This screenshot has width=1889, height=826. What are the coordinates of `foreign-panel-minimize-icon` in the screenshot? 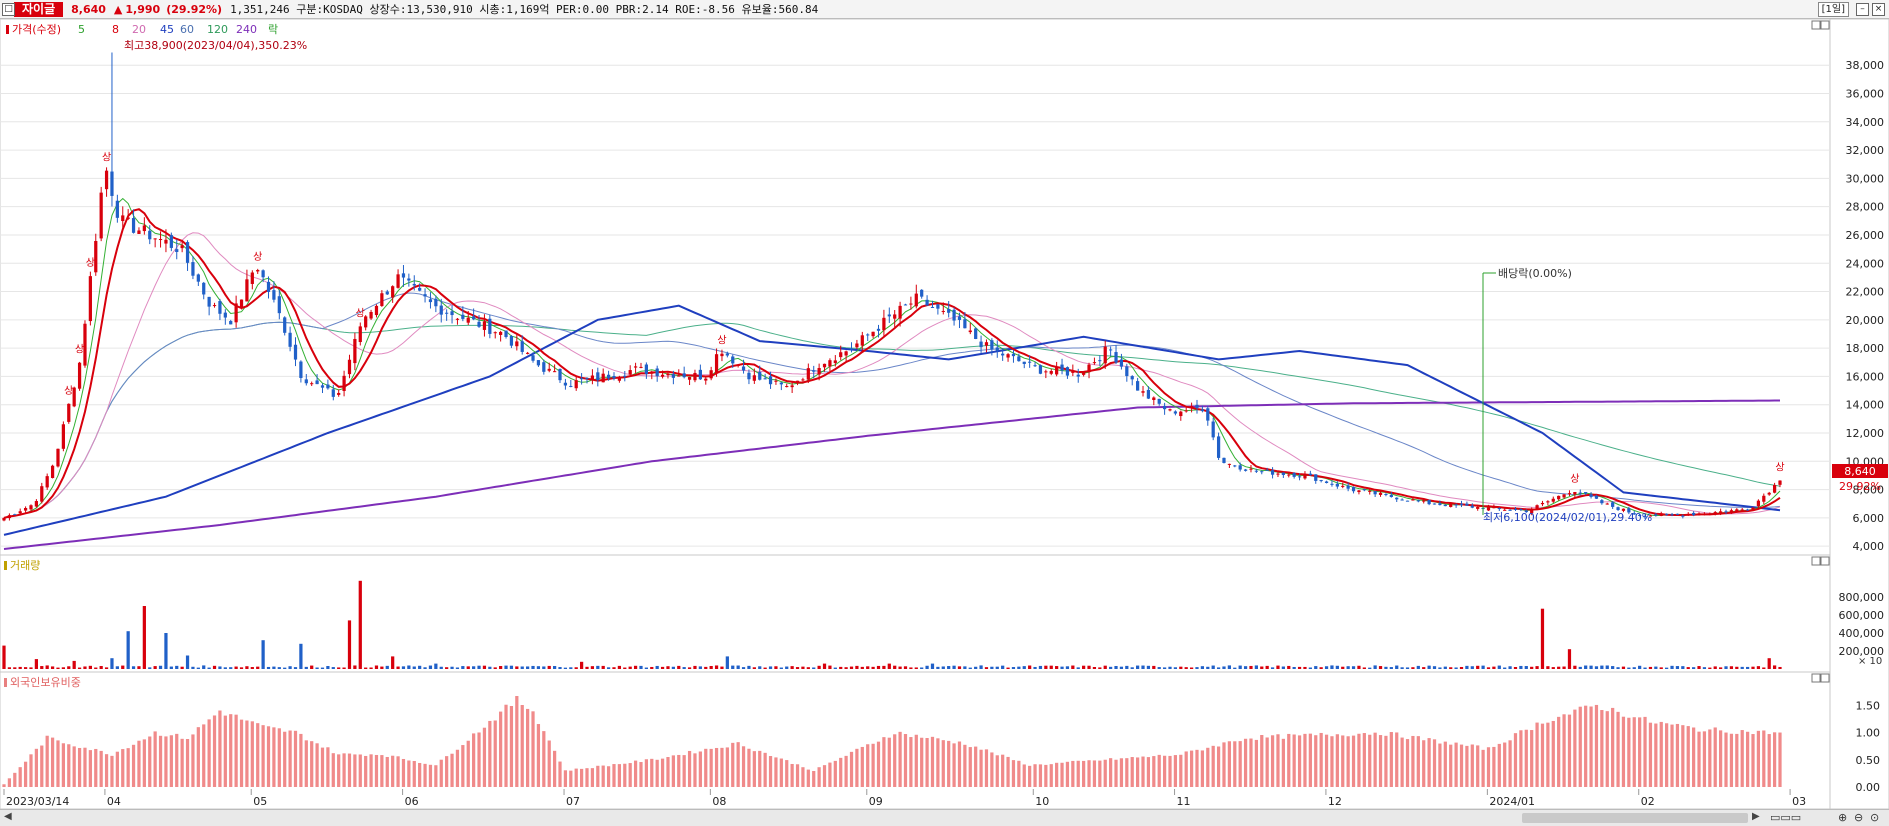 It's located at (1816, 678).